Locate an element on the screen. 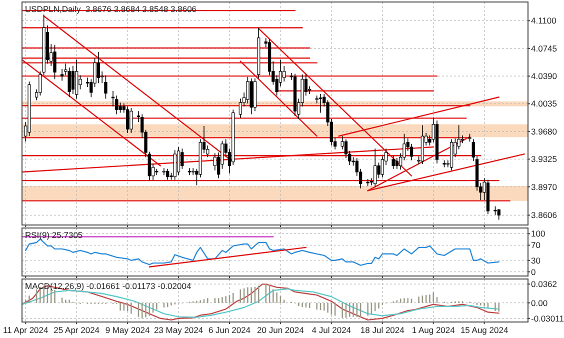  y-tick-label: 0.0362 is located at coordinates (544, 284).